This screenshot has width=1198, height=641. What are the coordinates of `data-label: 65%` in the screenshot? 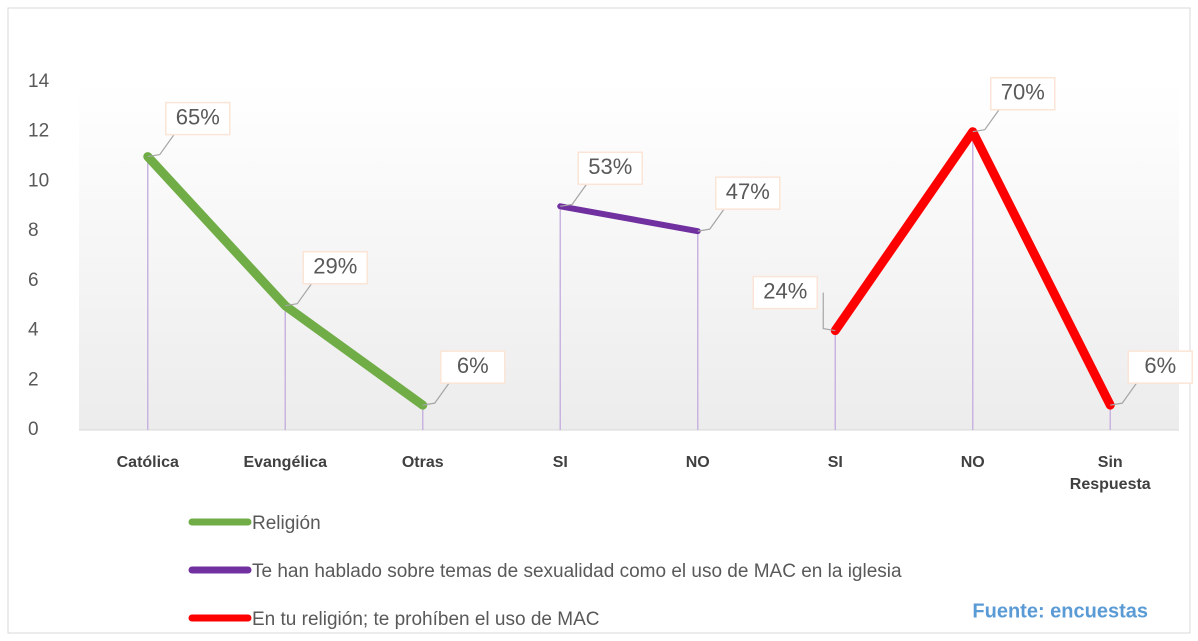 It's located at (198, 116).